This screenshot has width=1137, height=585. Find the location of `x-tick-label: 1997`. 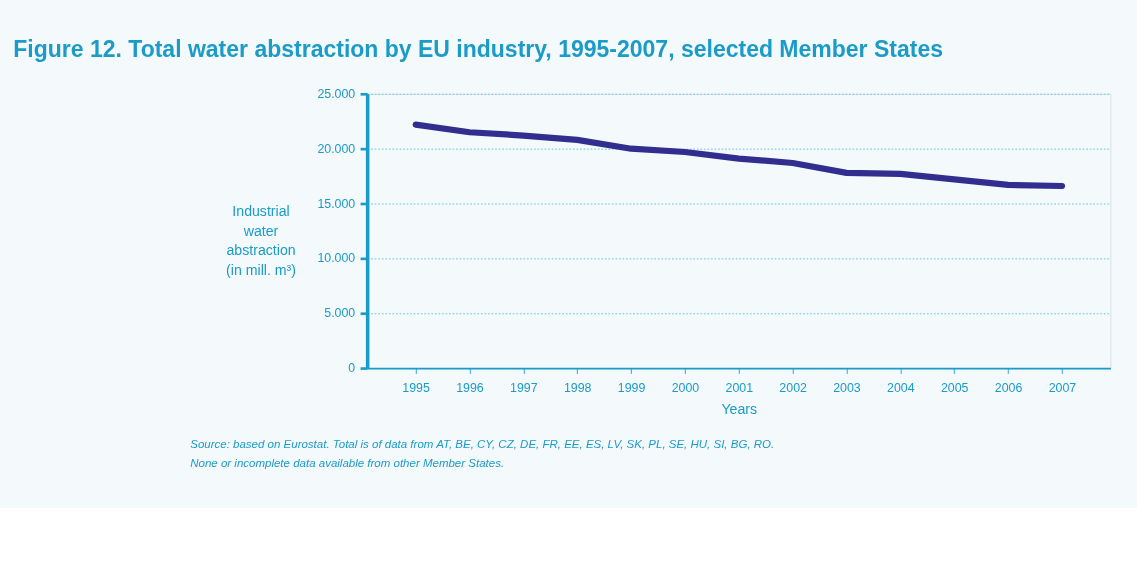

x-tick-label: 1997 is located at coordinates (524, 388).